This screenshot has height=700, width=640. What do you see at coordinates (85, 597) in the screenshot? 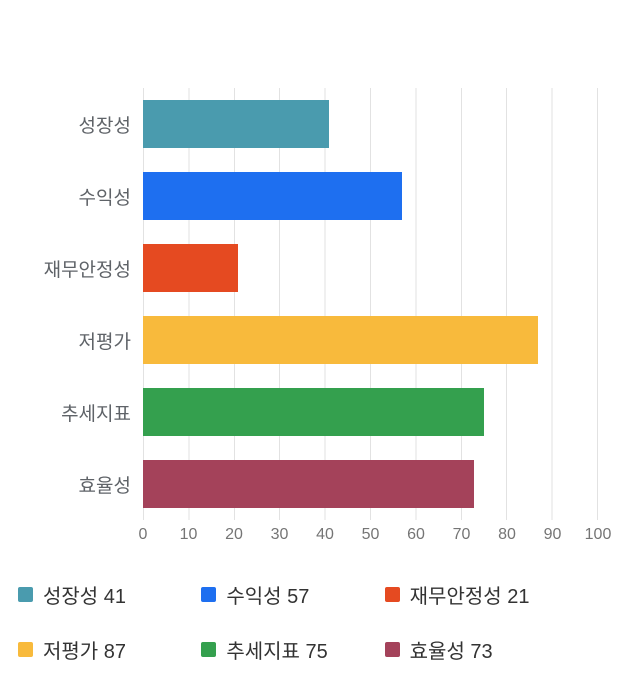
I see `legend-label: 성장성 41` at bounding box center [85, 597].